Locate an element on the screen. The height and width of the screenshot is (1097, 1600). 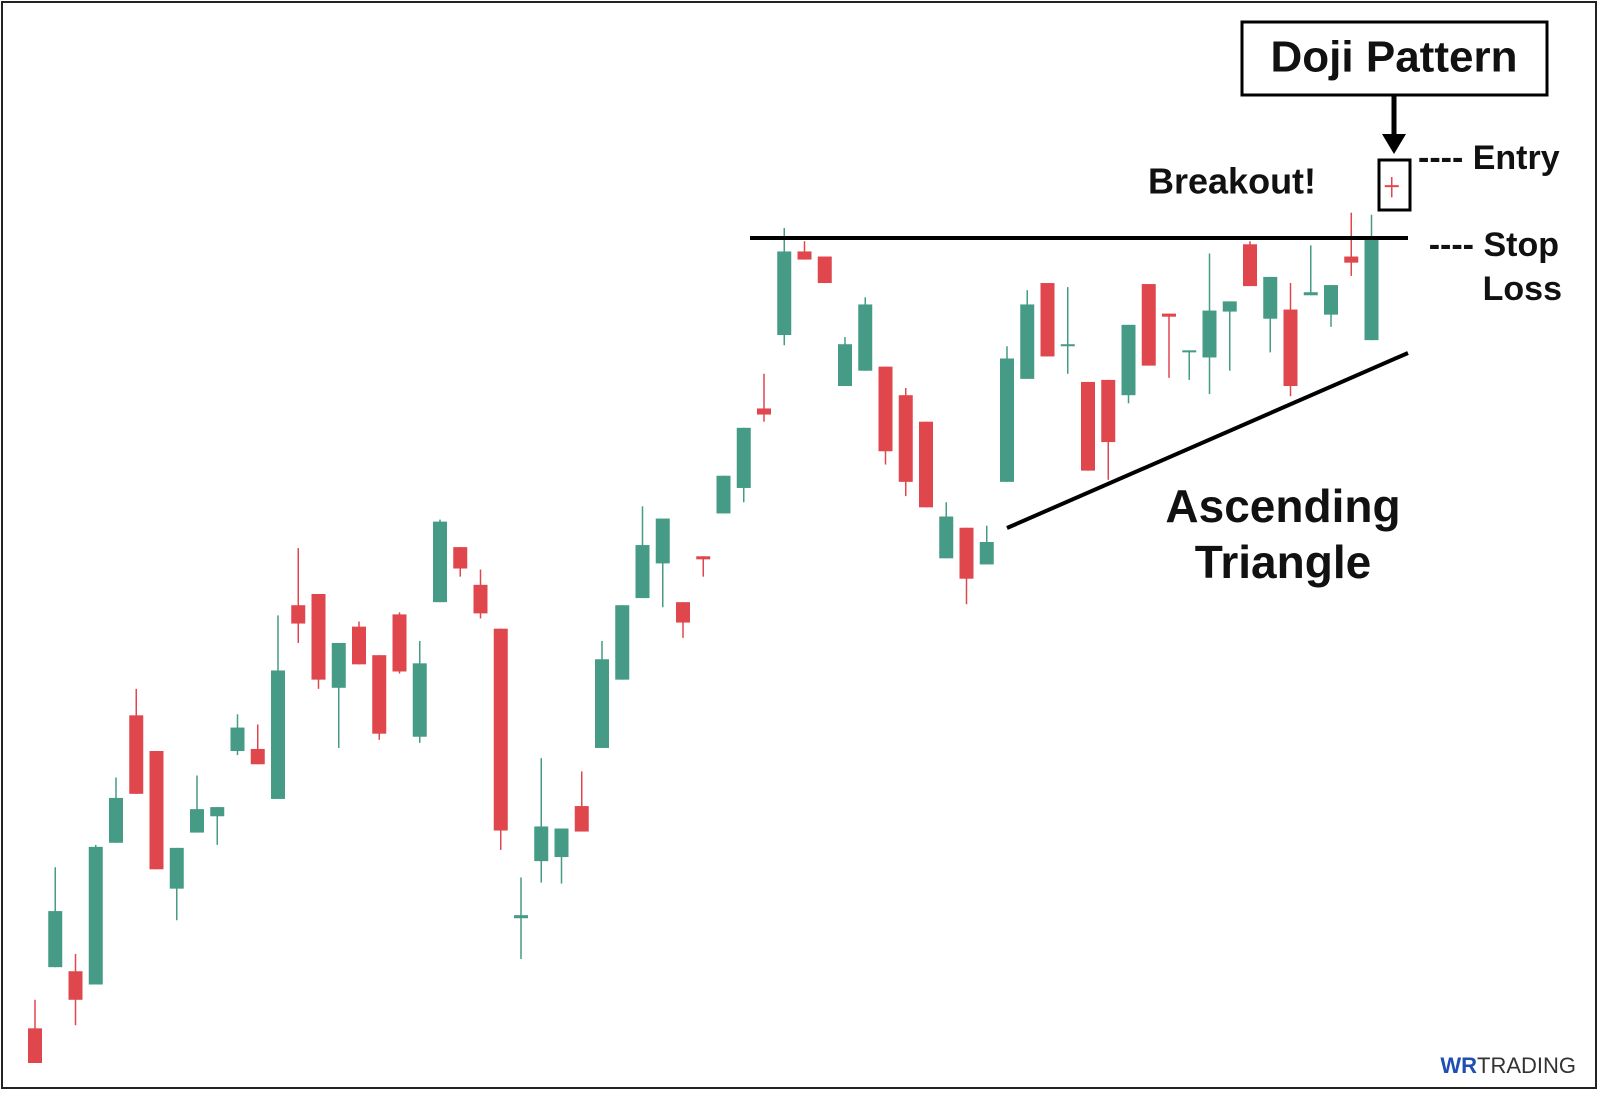
doji-box is located at coordinates (1394, 185).